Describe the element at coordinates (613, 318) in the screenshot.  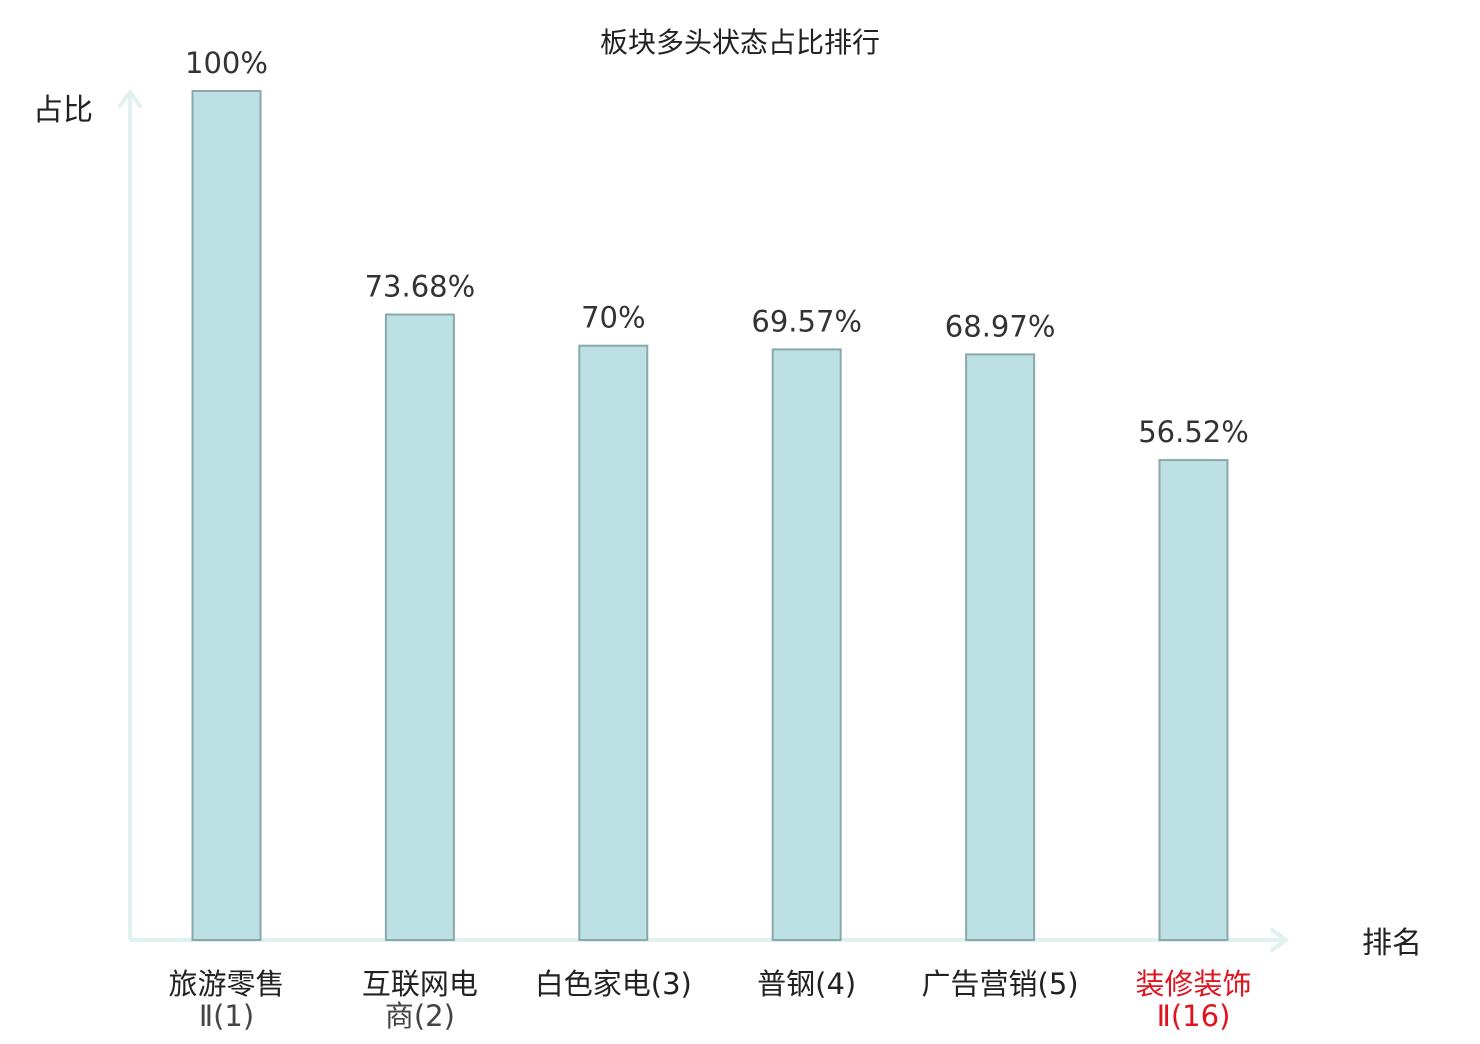
I see `value-label-3: 70%` at that location.